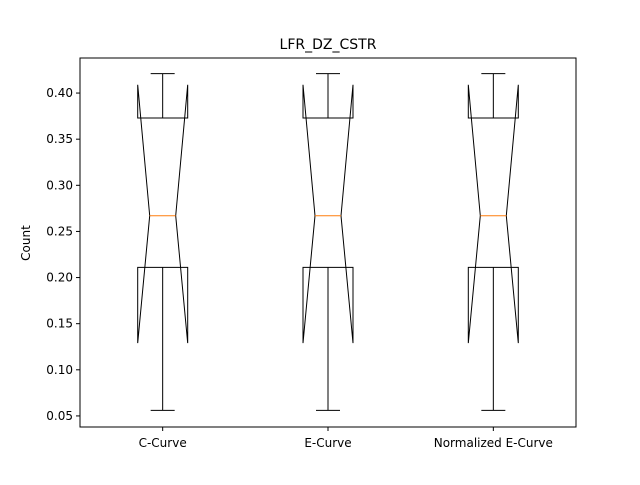  I want to click on y-tick-label: 0.20, so click(59, 278).